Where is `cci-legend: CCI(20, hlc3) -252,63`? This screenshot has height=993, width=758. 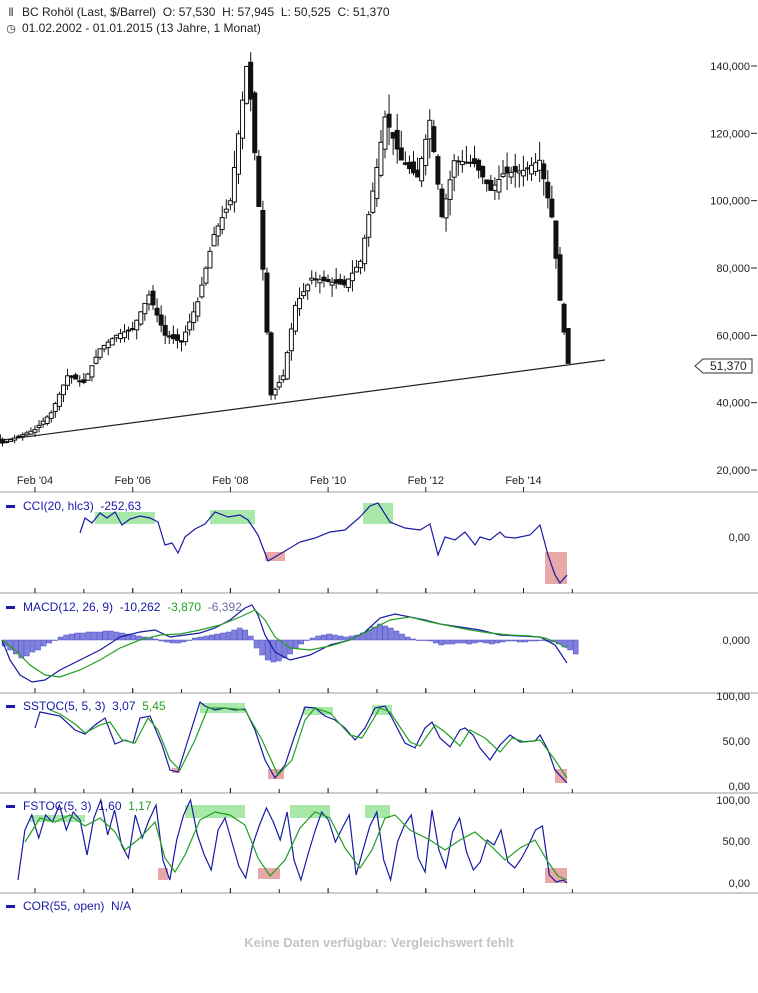
cci-legend: CCI(20, hlc3) -252,63 is located at coordinates (73, 506).